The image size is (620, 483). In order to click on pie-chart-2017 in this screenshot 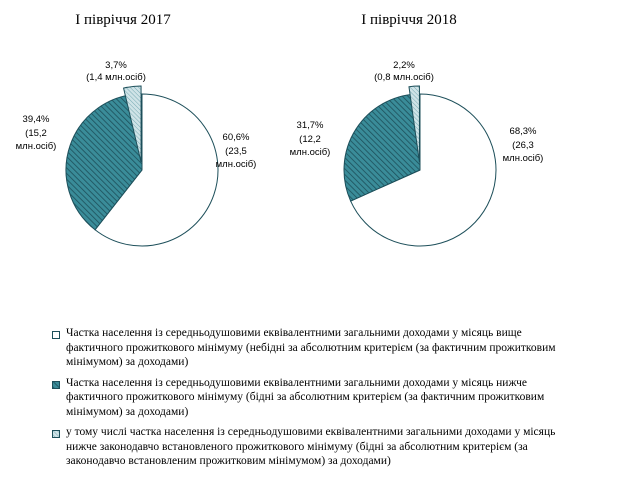, I will do `click(142, 166)`.